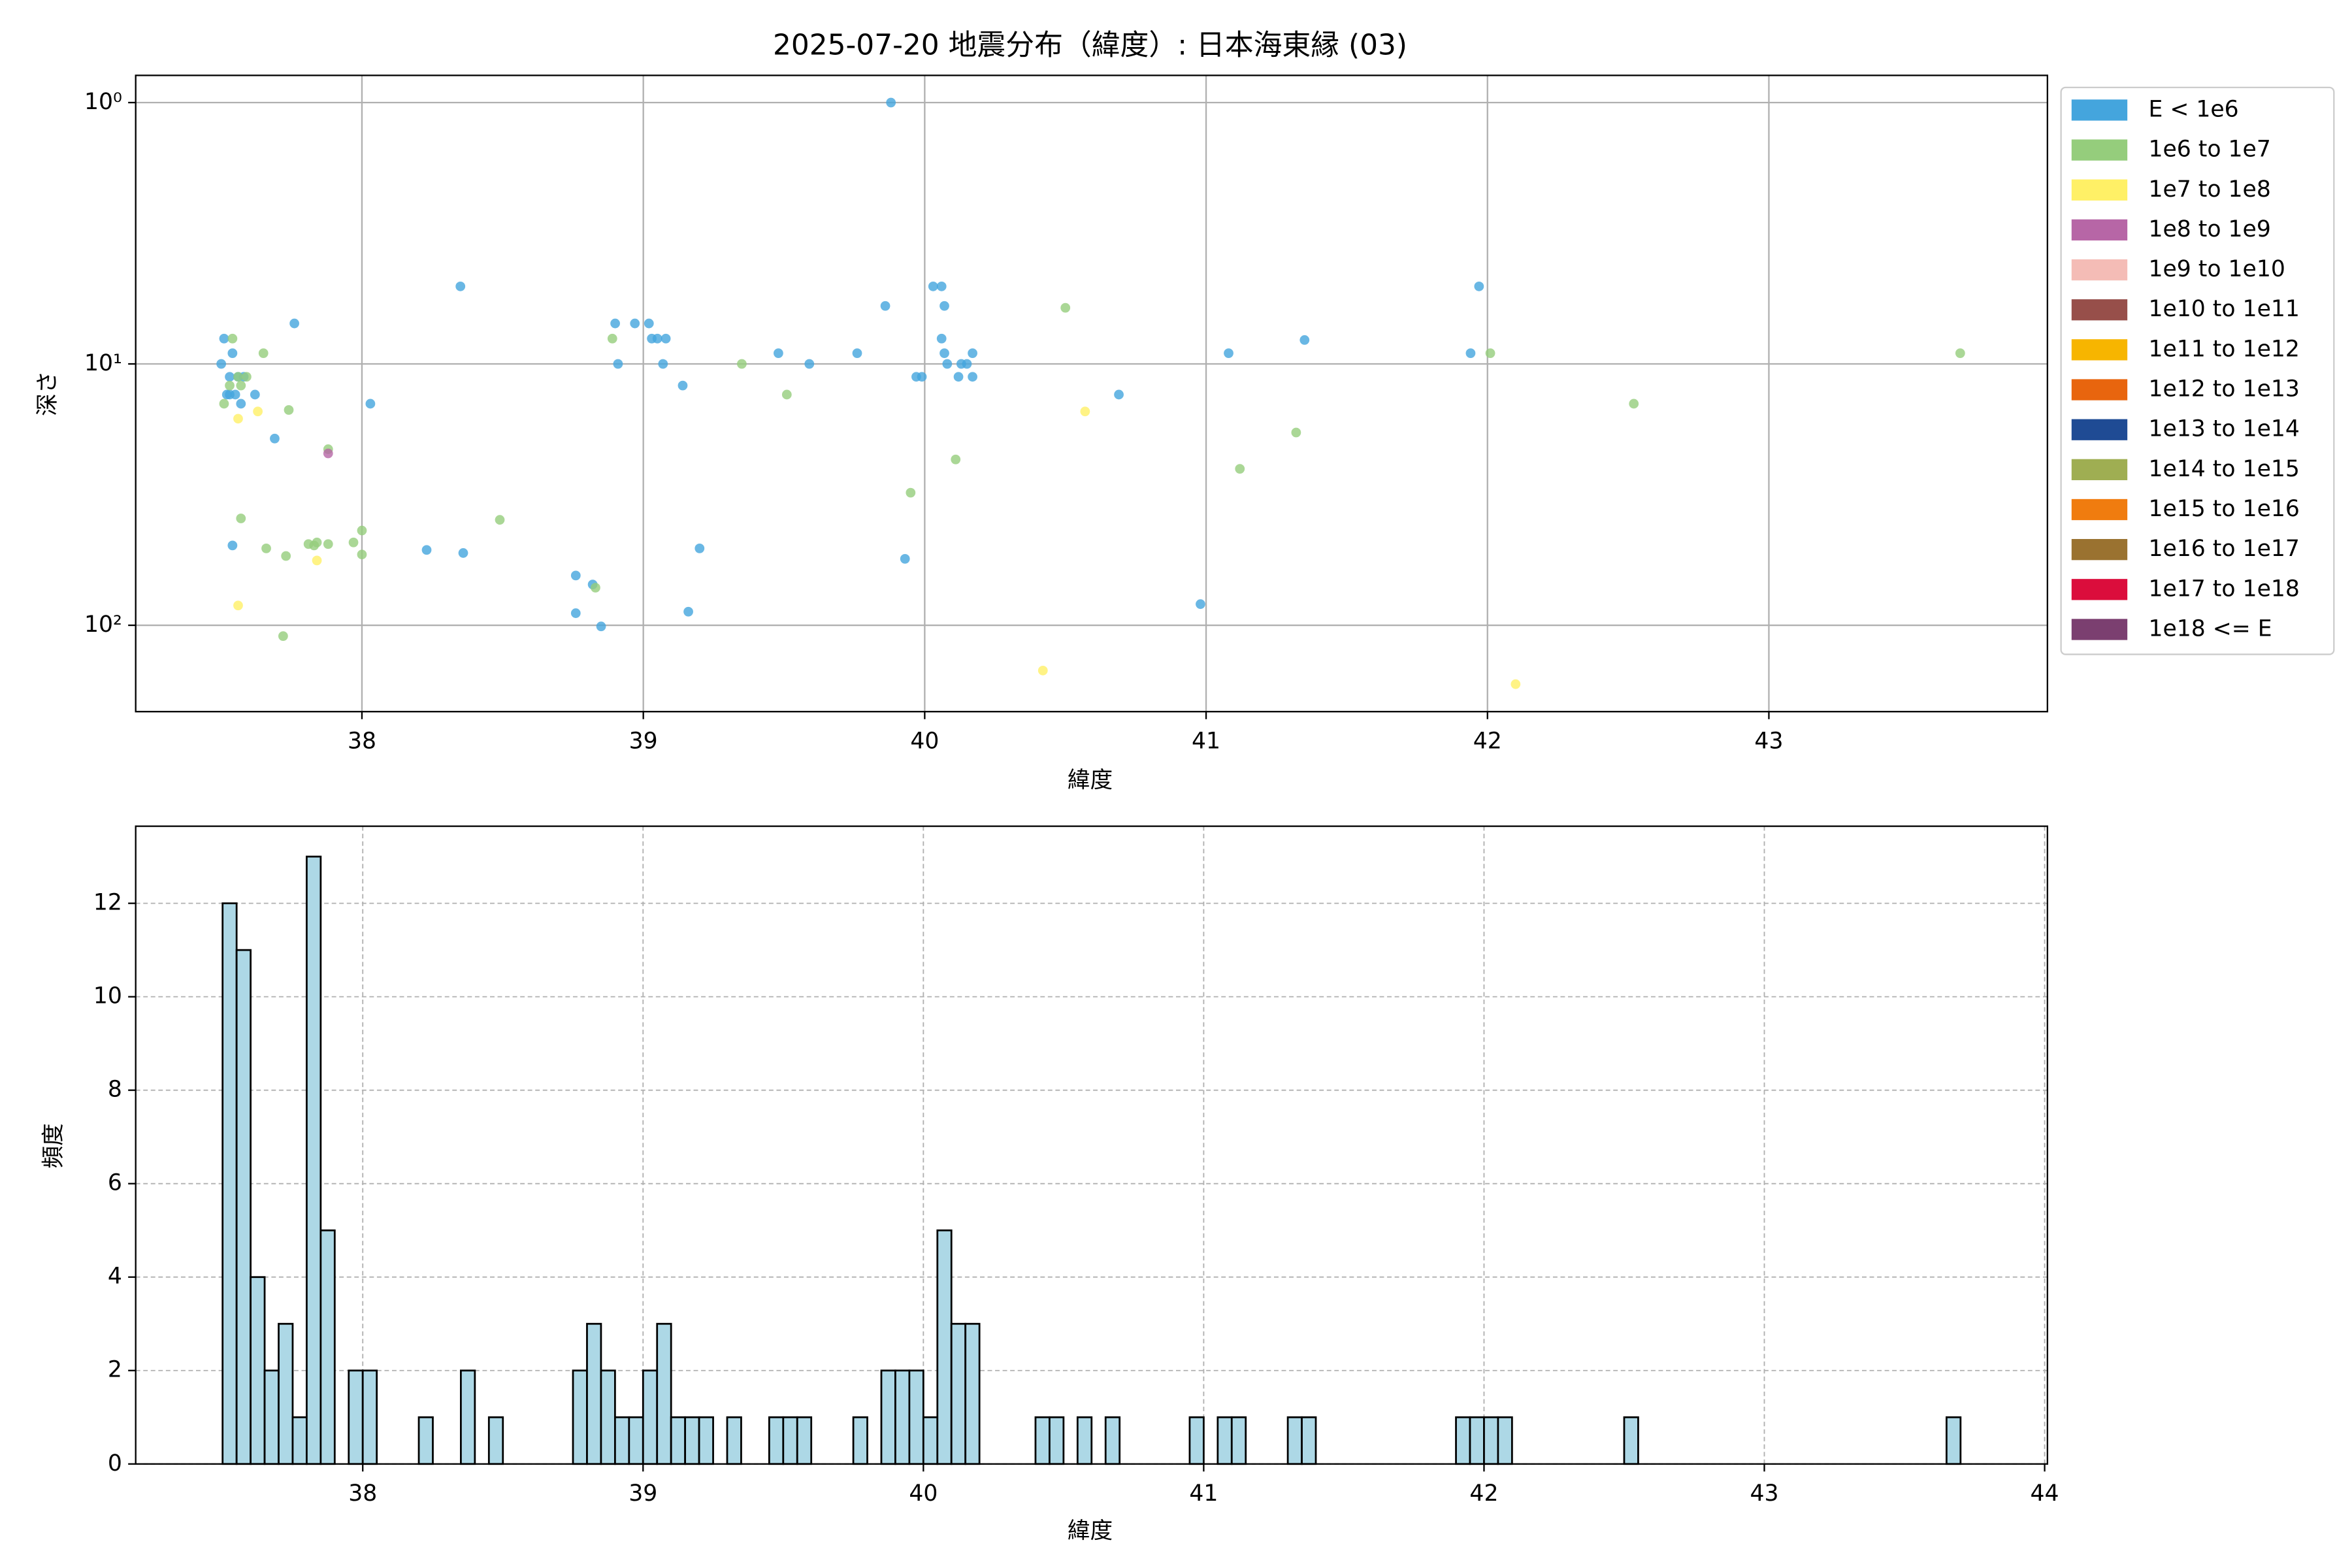 Image resolution: width=2352 pixels, height=1568 pixels. Describe the element at coordinates (1206, 741) in the screenshot. I see `x-tick-label: 41` at that location.